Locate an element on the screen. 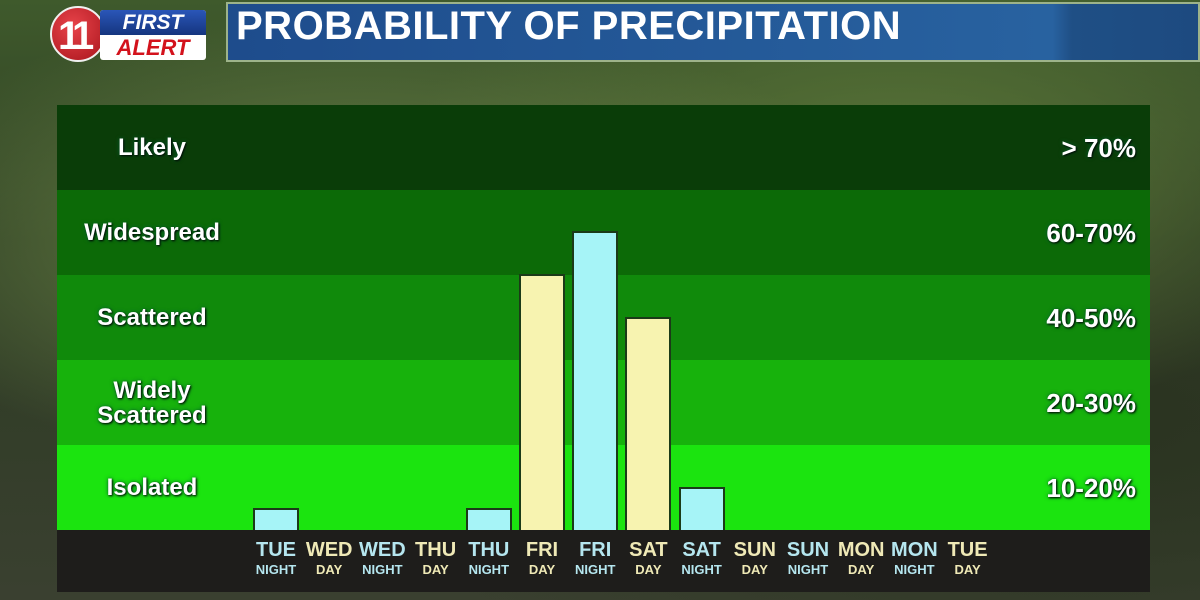 The image size is (1200, 600). band-range: 20-30% is located at coordinates (1091, 402).